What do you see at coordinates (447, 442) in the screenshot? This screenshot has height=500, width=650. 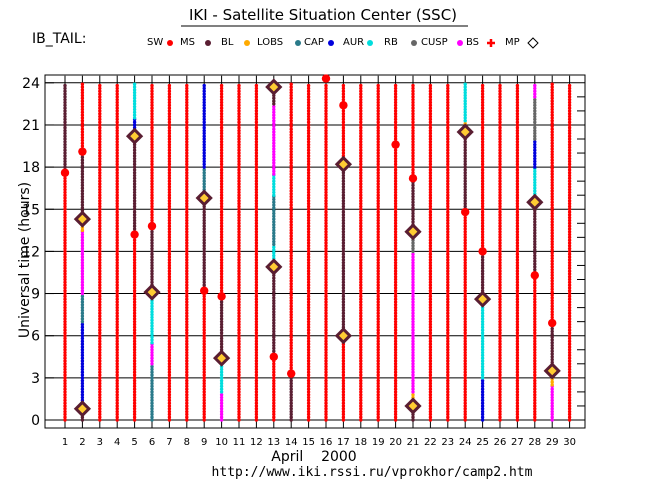 I see `x-tick-label: 23` at bounding box center [447, 442].